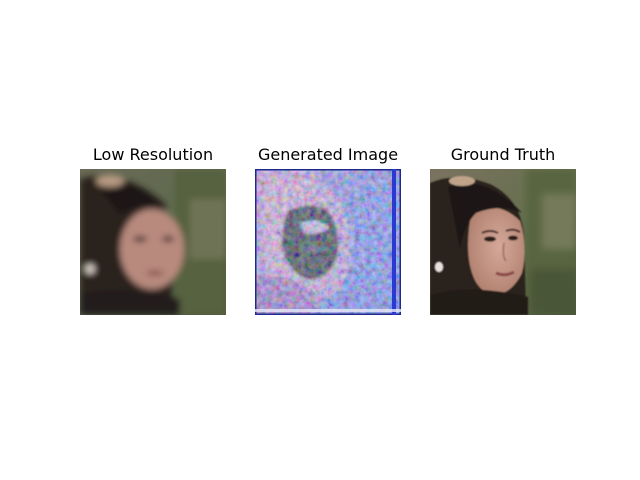 This screenshot has width=640, height=480. Describe the element at coordinates (328, 242) in the screenshot. I see `generated-image` at that location.